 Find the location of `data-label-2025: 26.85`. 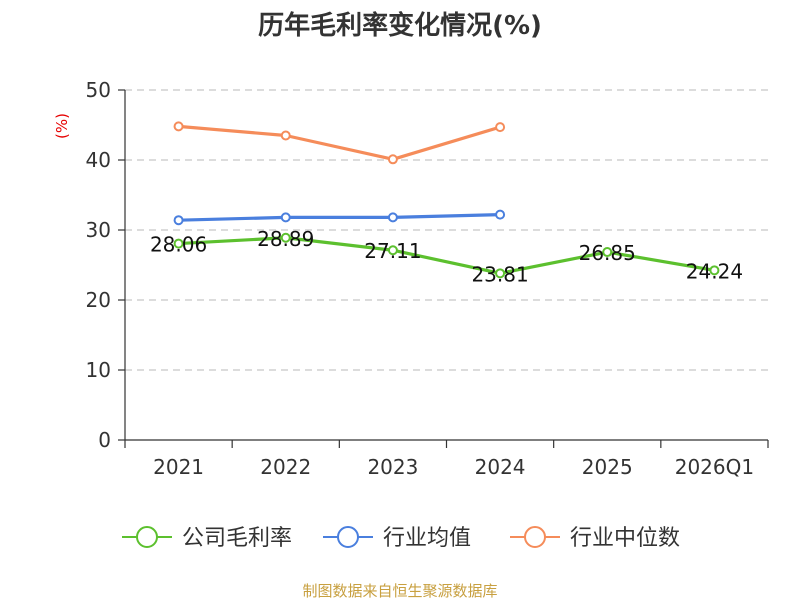

data-label-2025: 26.85 is located at coordinates (607, 253).